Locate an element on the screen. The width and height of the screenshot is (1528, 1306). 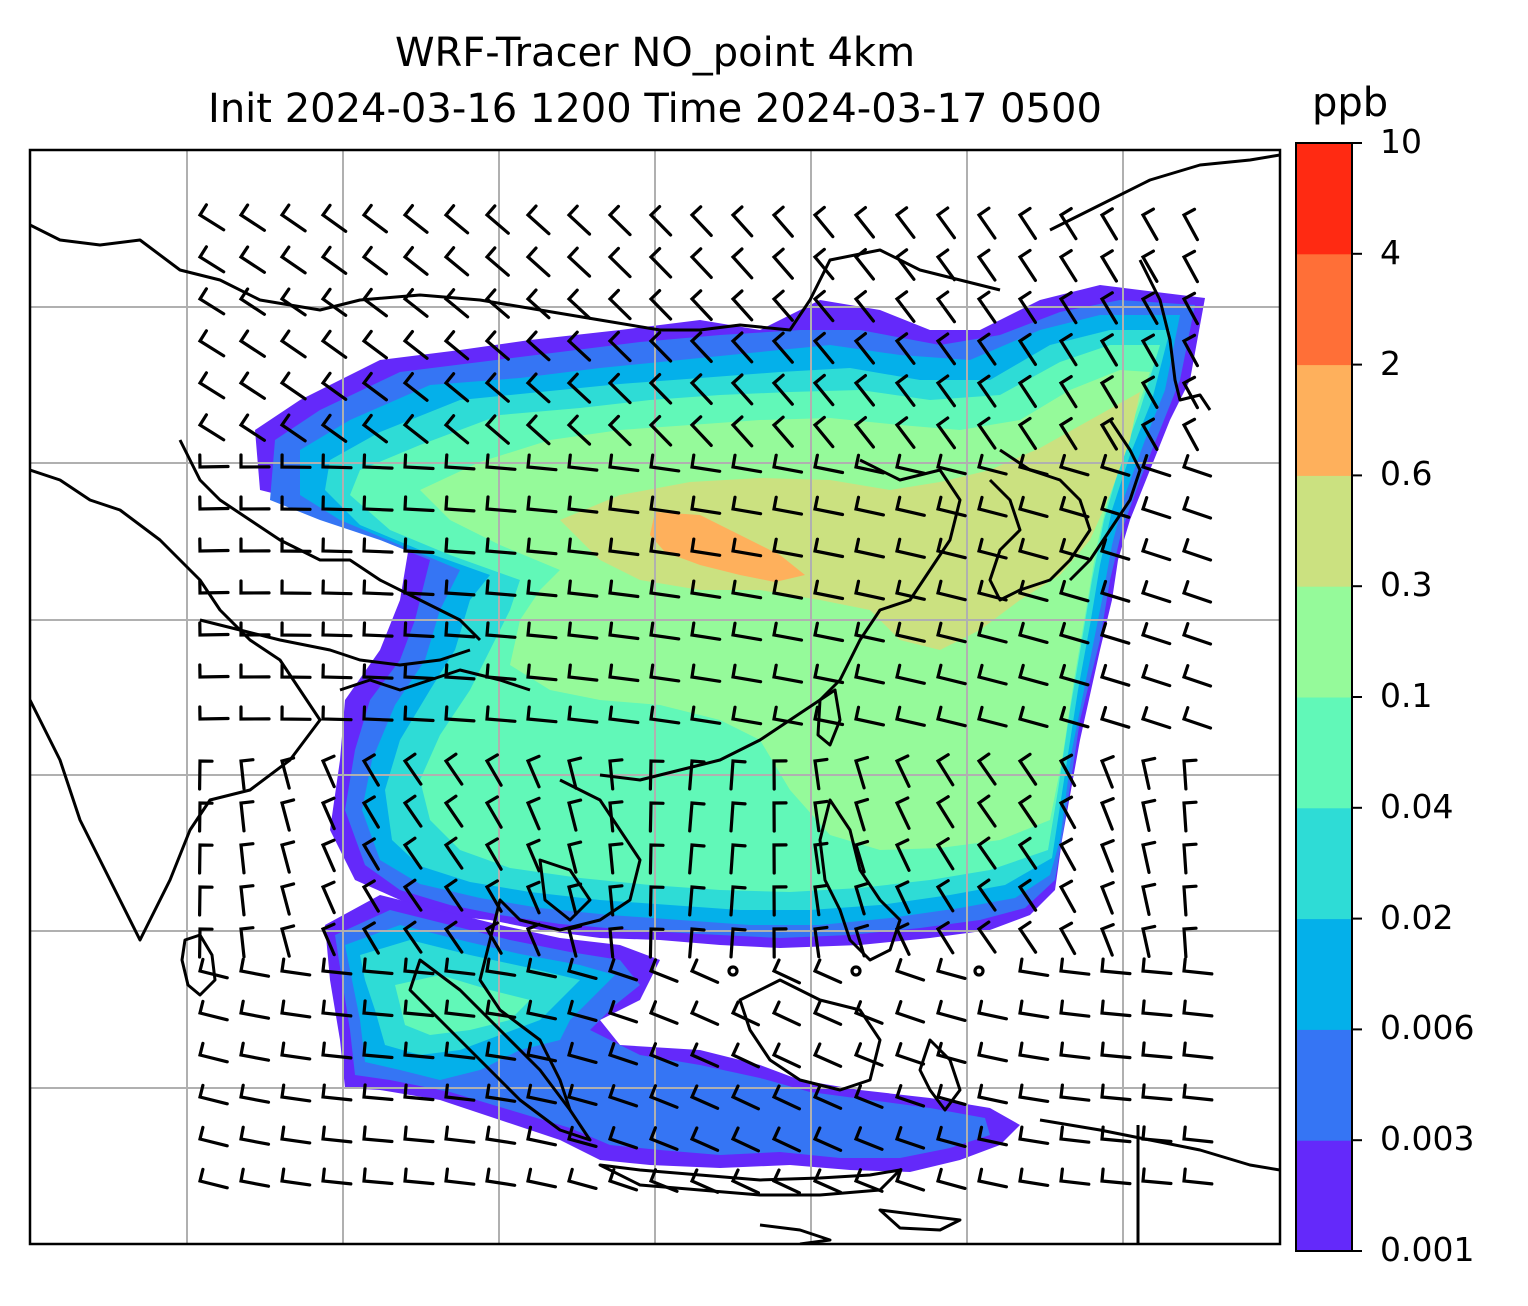
coastline-timor is located at coordinates (920, 1220).